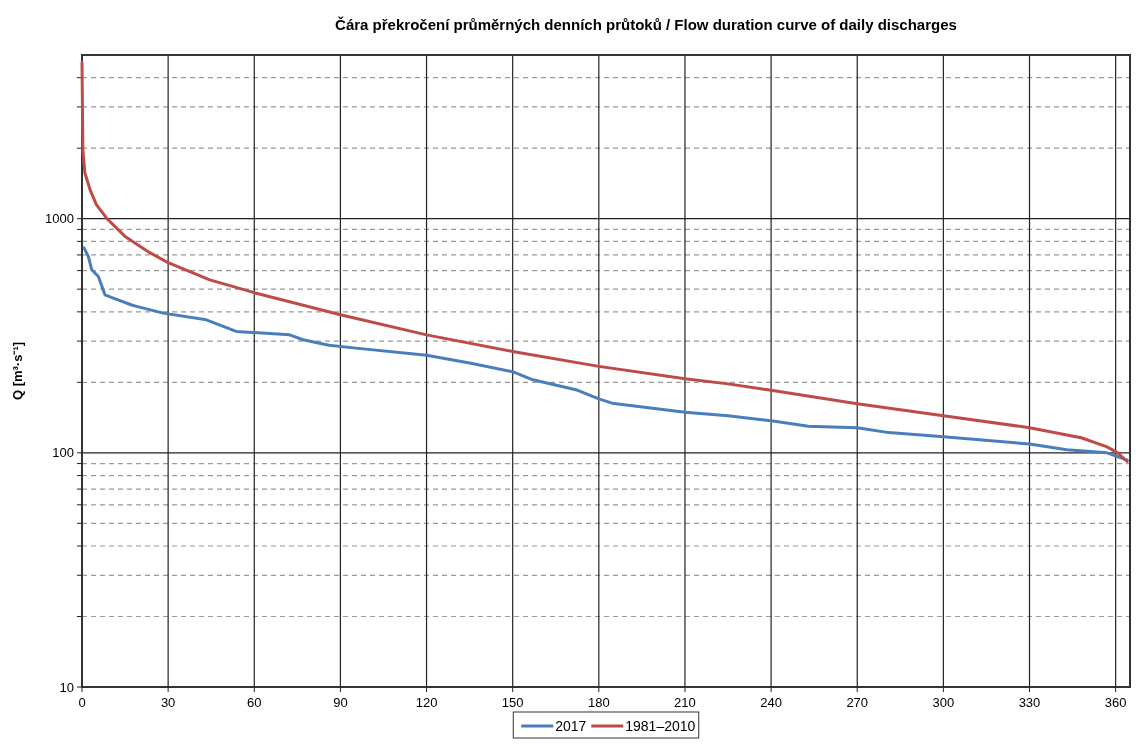 Image resolution: width=1136 pixels, height=751 pixels. I want to click on y-tick-label: 10, so click(66, 687).